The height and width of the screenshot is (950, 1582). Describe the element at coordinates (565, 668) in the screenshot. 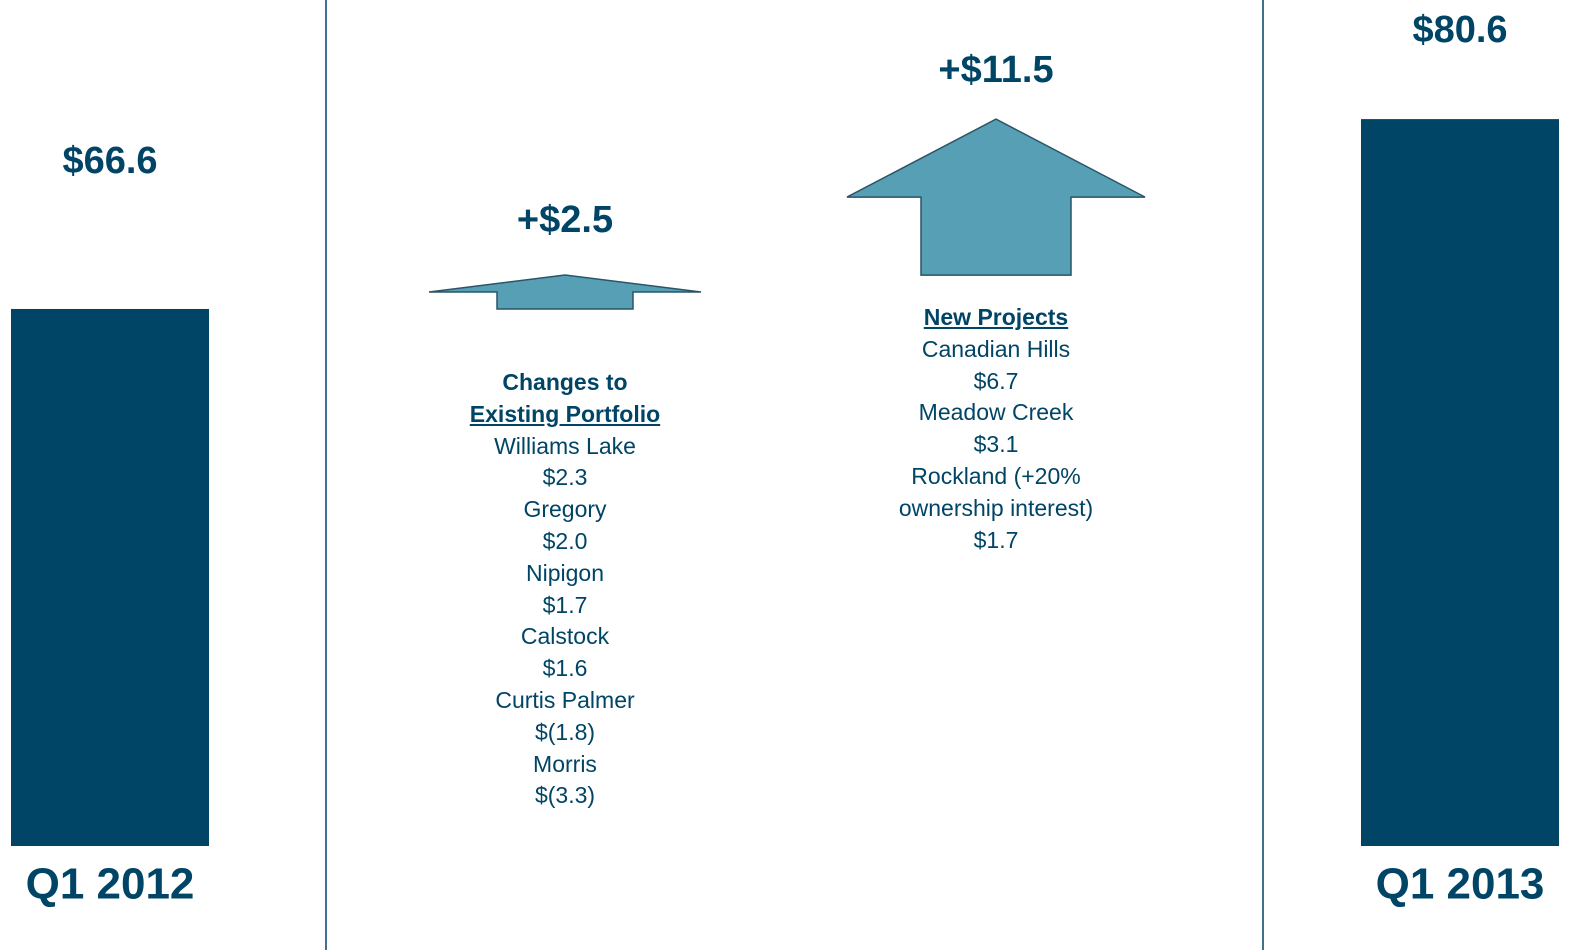

I see `item-value: $1.6` at that location.